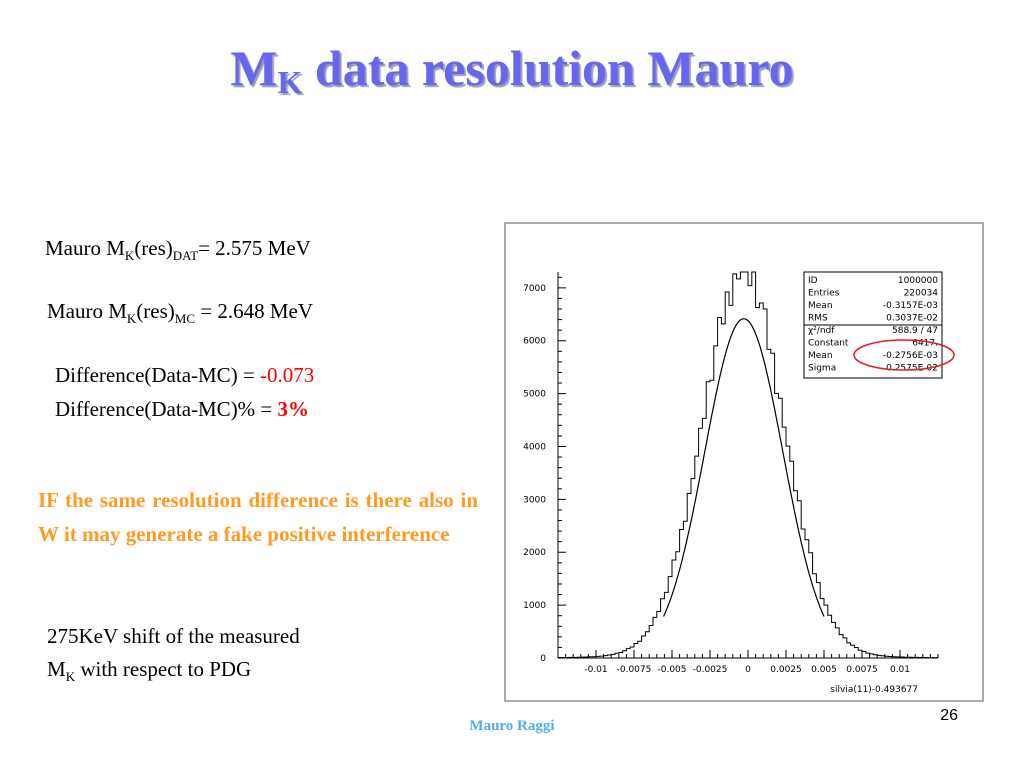 Image resolution: width=1024 pixels, height=768 pixels. I want to click on y-tick-label: 3000, so click(534, 500).